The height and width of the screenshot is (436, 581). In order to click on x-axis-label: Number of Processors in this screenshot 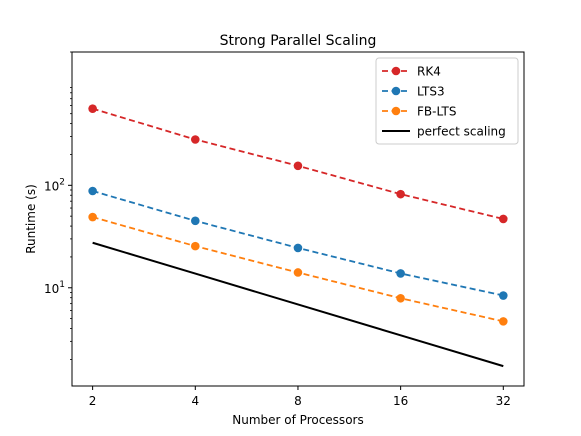, I will do `click(297, 420)`.